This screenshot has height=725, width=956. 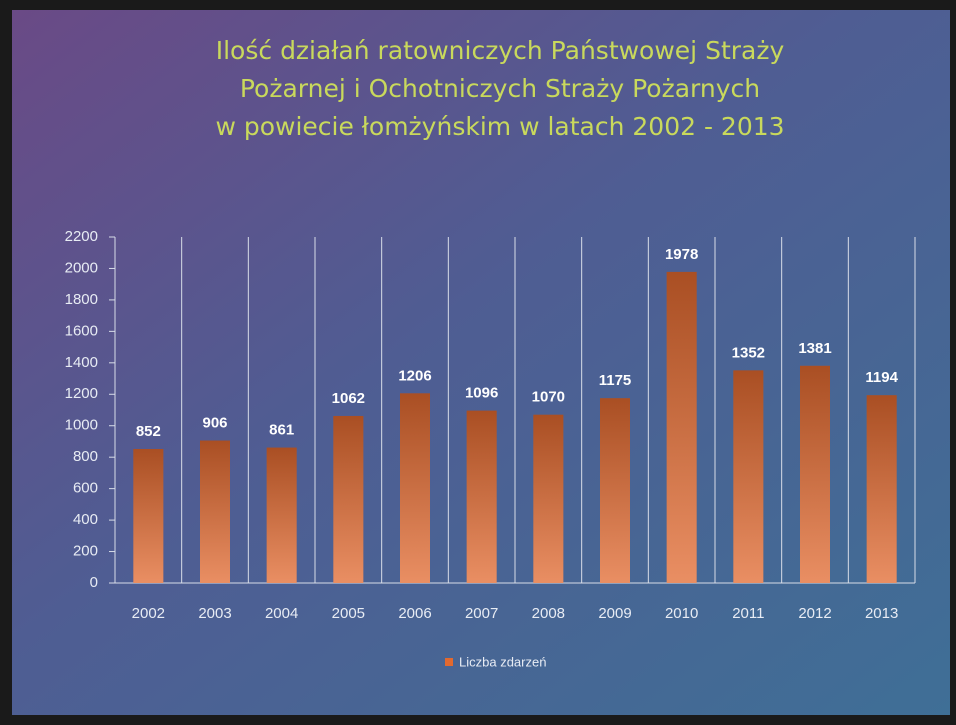 I want to click on chart-title: Pożarnej i Ochotniczych Straży Pożarnych, so click(x=500, y=88).